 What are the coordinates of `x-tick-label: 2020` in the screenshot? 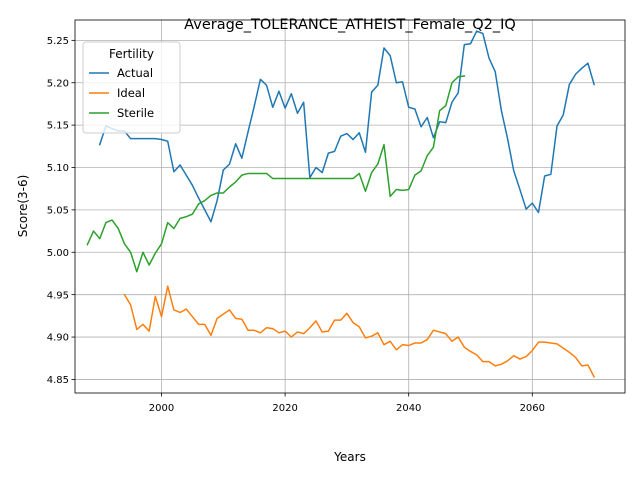 It's located at (284, 408).